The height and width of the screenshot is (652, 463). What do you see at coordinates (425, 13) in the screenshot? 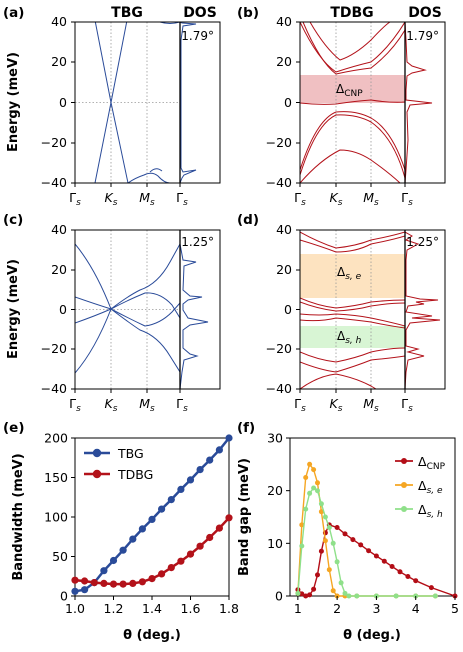
I see `panel-b-dos-title: DOS` at bounding box center [425, 13].